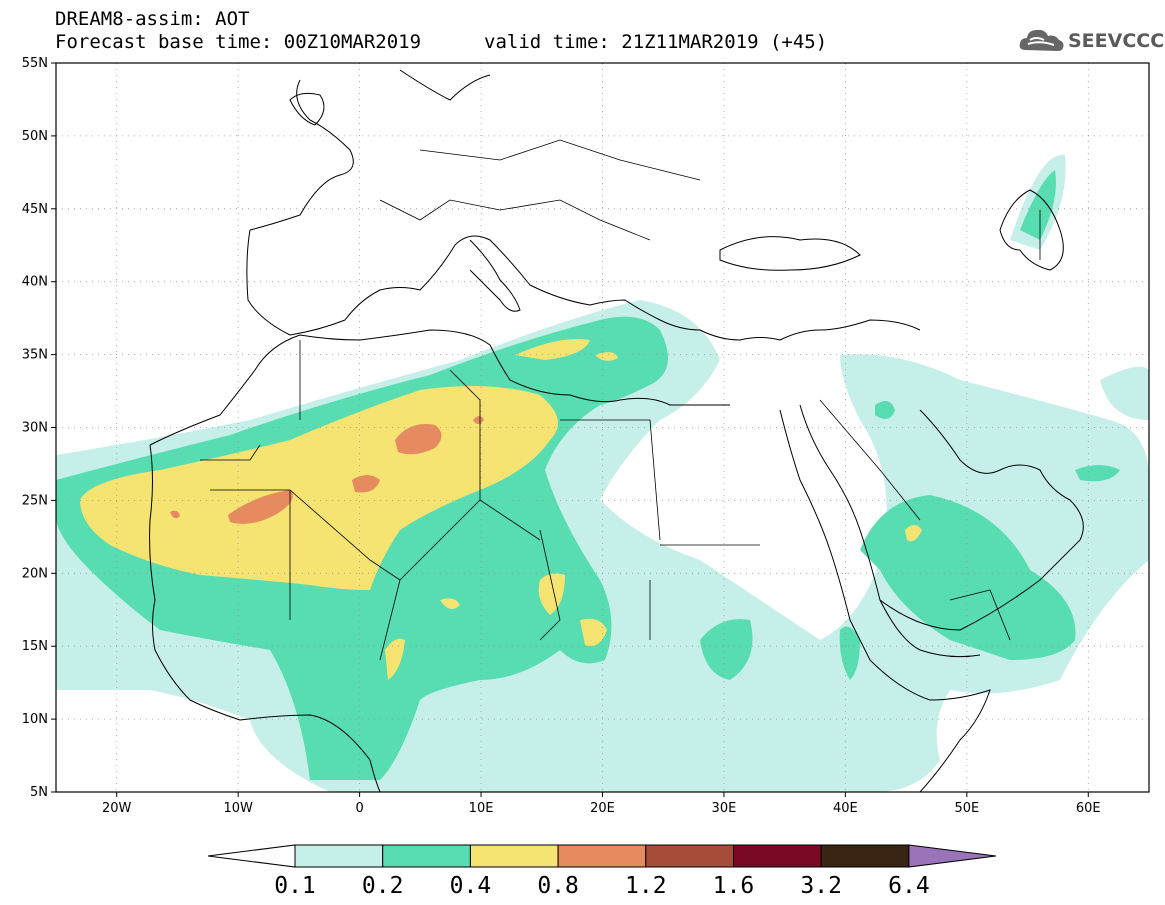 The height and width of the screenshot is (905, 1165). I want to click on latitude-label: 15N, so click(35, 646).